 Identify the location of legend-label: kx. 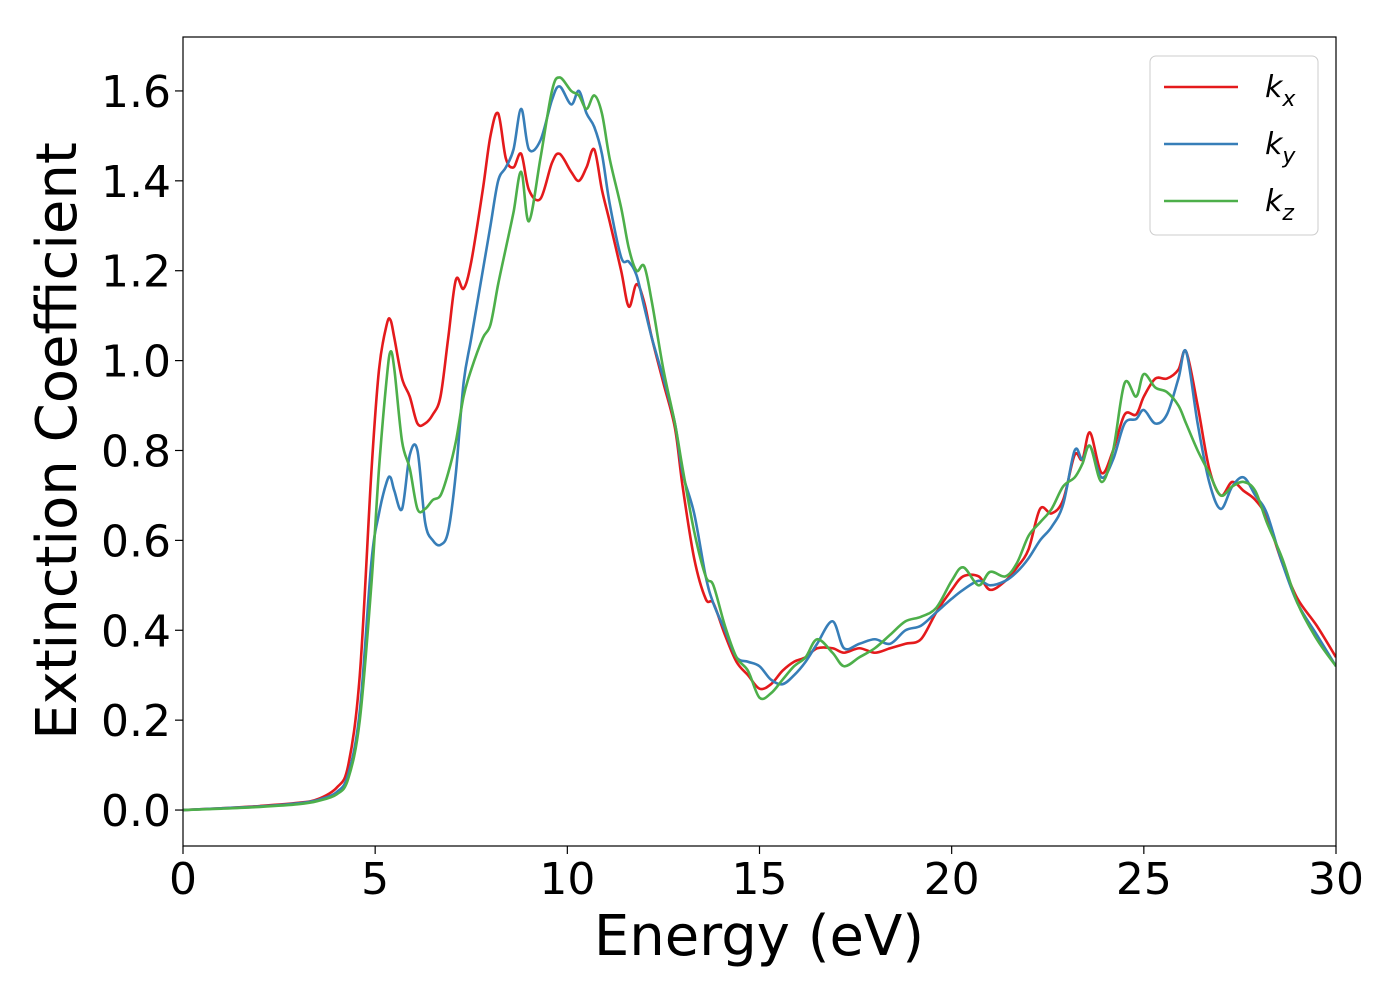
(1280, 91).